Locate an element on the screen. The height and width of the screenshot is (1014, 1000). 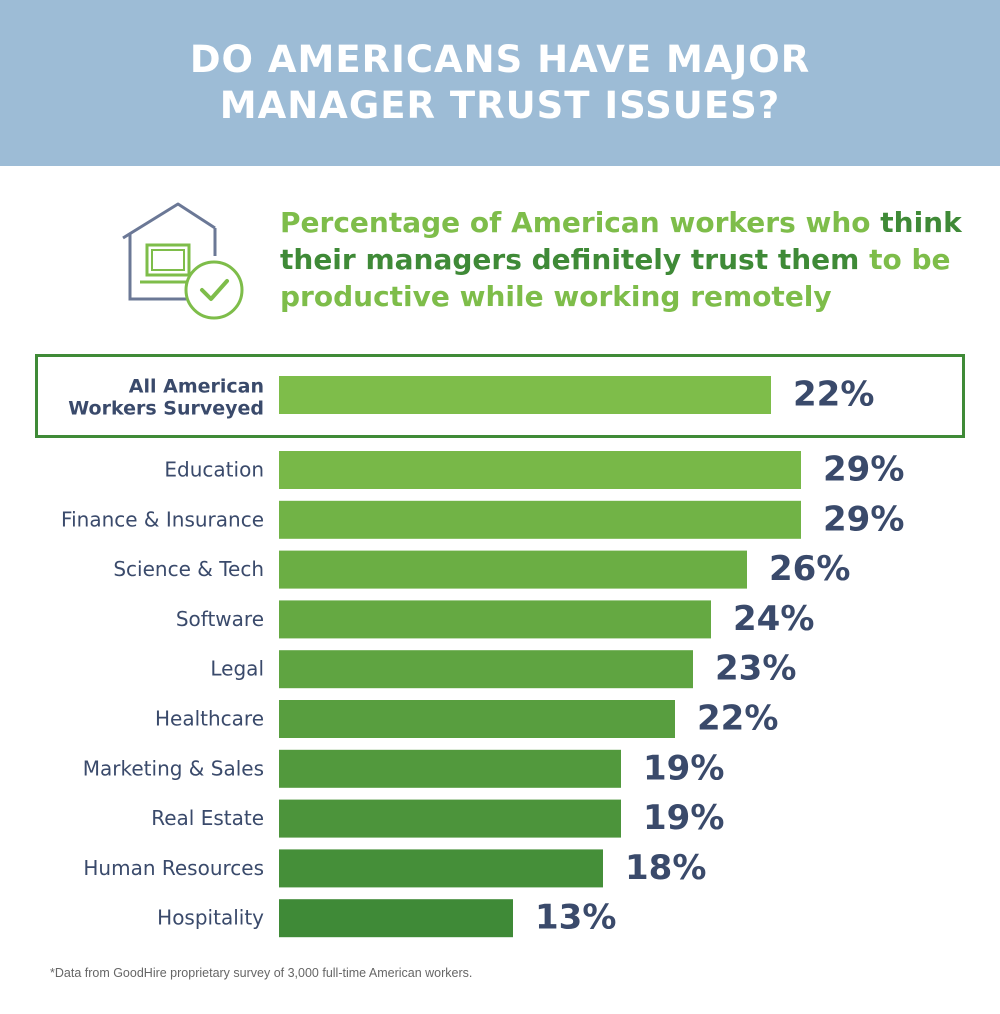
category-label-3: Software is located at coordinates (220, 619).